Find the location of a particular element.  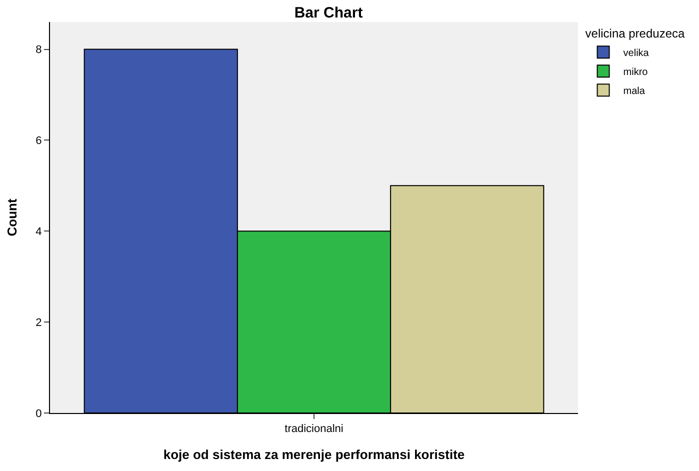

chart-title: Bar Chart is located at coordinates (328, 13).